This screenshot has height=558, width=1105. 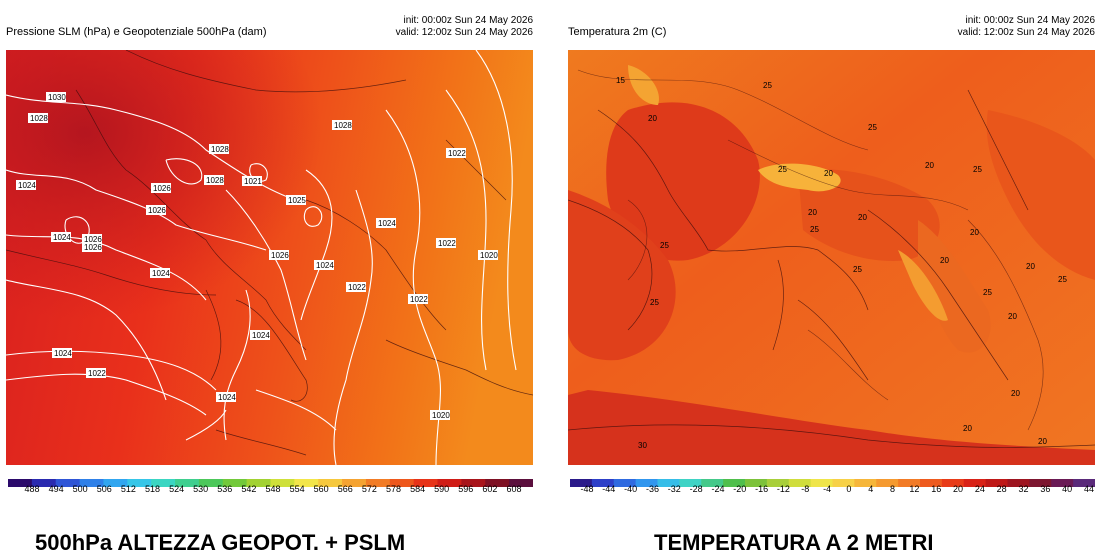 I want to click on left-panel-caption: 500hPa ALTEZZA GEOPOT. + PSLM, so click(x=220, y=542).